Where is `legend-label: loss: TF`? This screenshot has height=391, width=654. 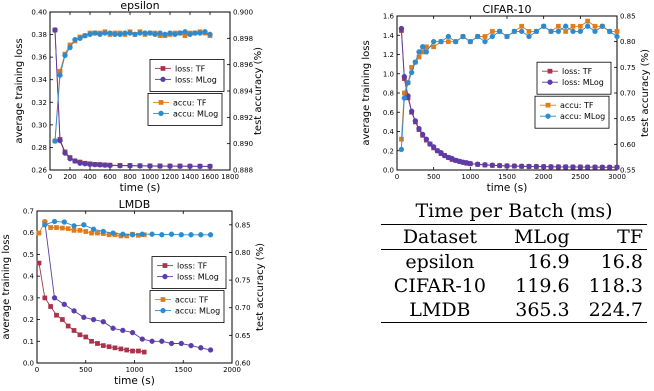
legend-label: loss: TF is located at coordinates (192, 266).